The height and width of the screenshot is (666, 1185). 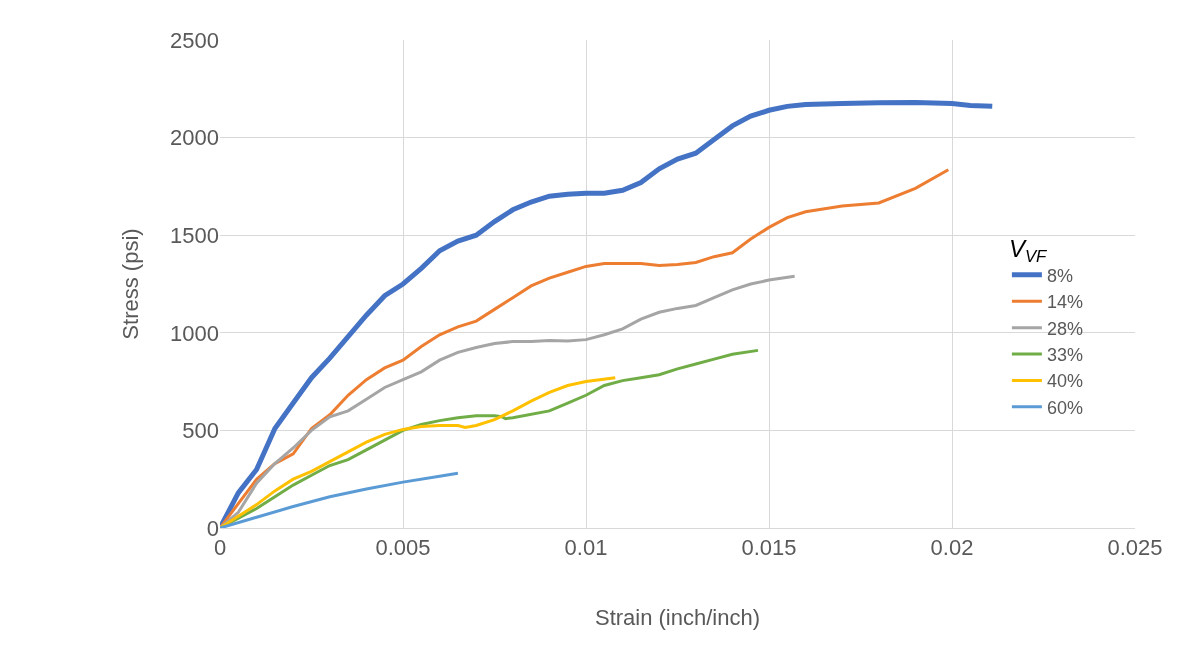 What do you see at coordinates (130, 284) in the screenshot?
I see `y-axis-title: Stress (psi)` at bounding box center [130, 284].